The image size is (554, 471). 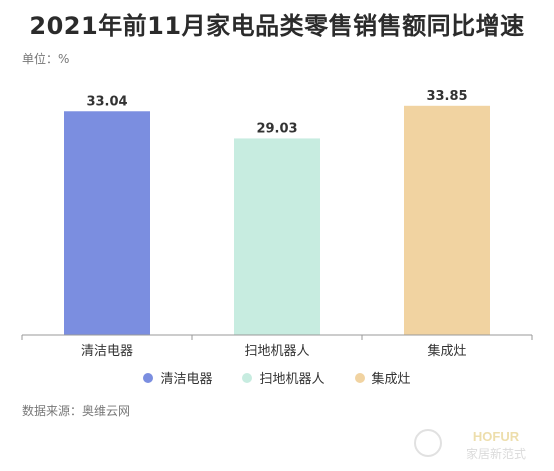 What do you see at coordinates (496, 436) in the screenshot?
I see `watermark-brand: HOFUR` at bounding box center [496, 436].